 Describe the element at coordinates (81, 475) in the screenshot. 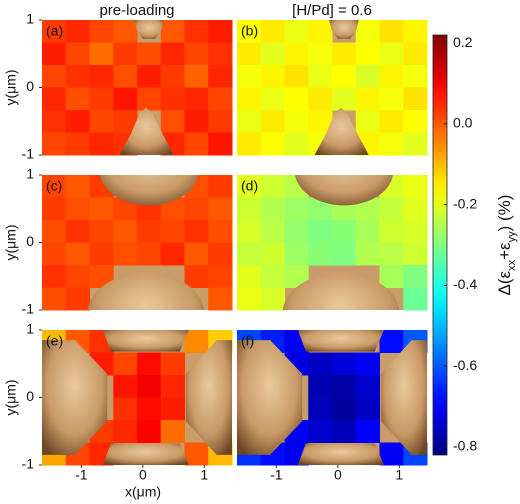

I see `x-tick-label: -1` at that location.